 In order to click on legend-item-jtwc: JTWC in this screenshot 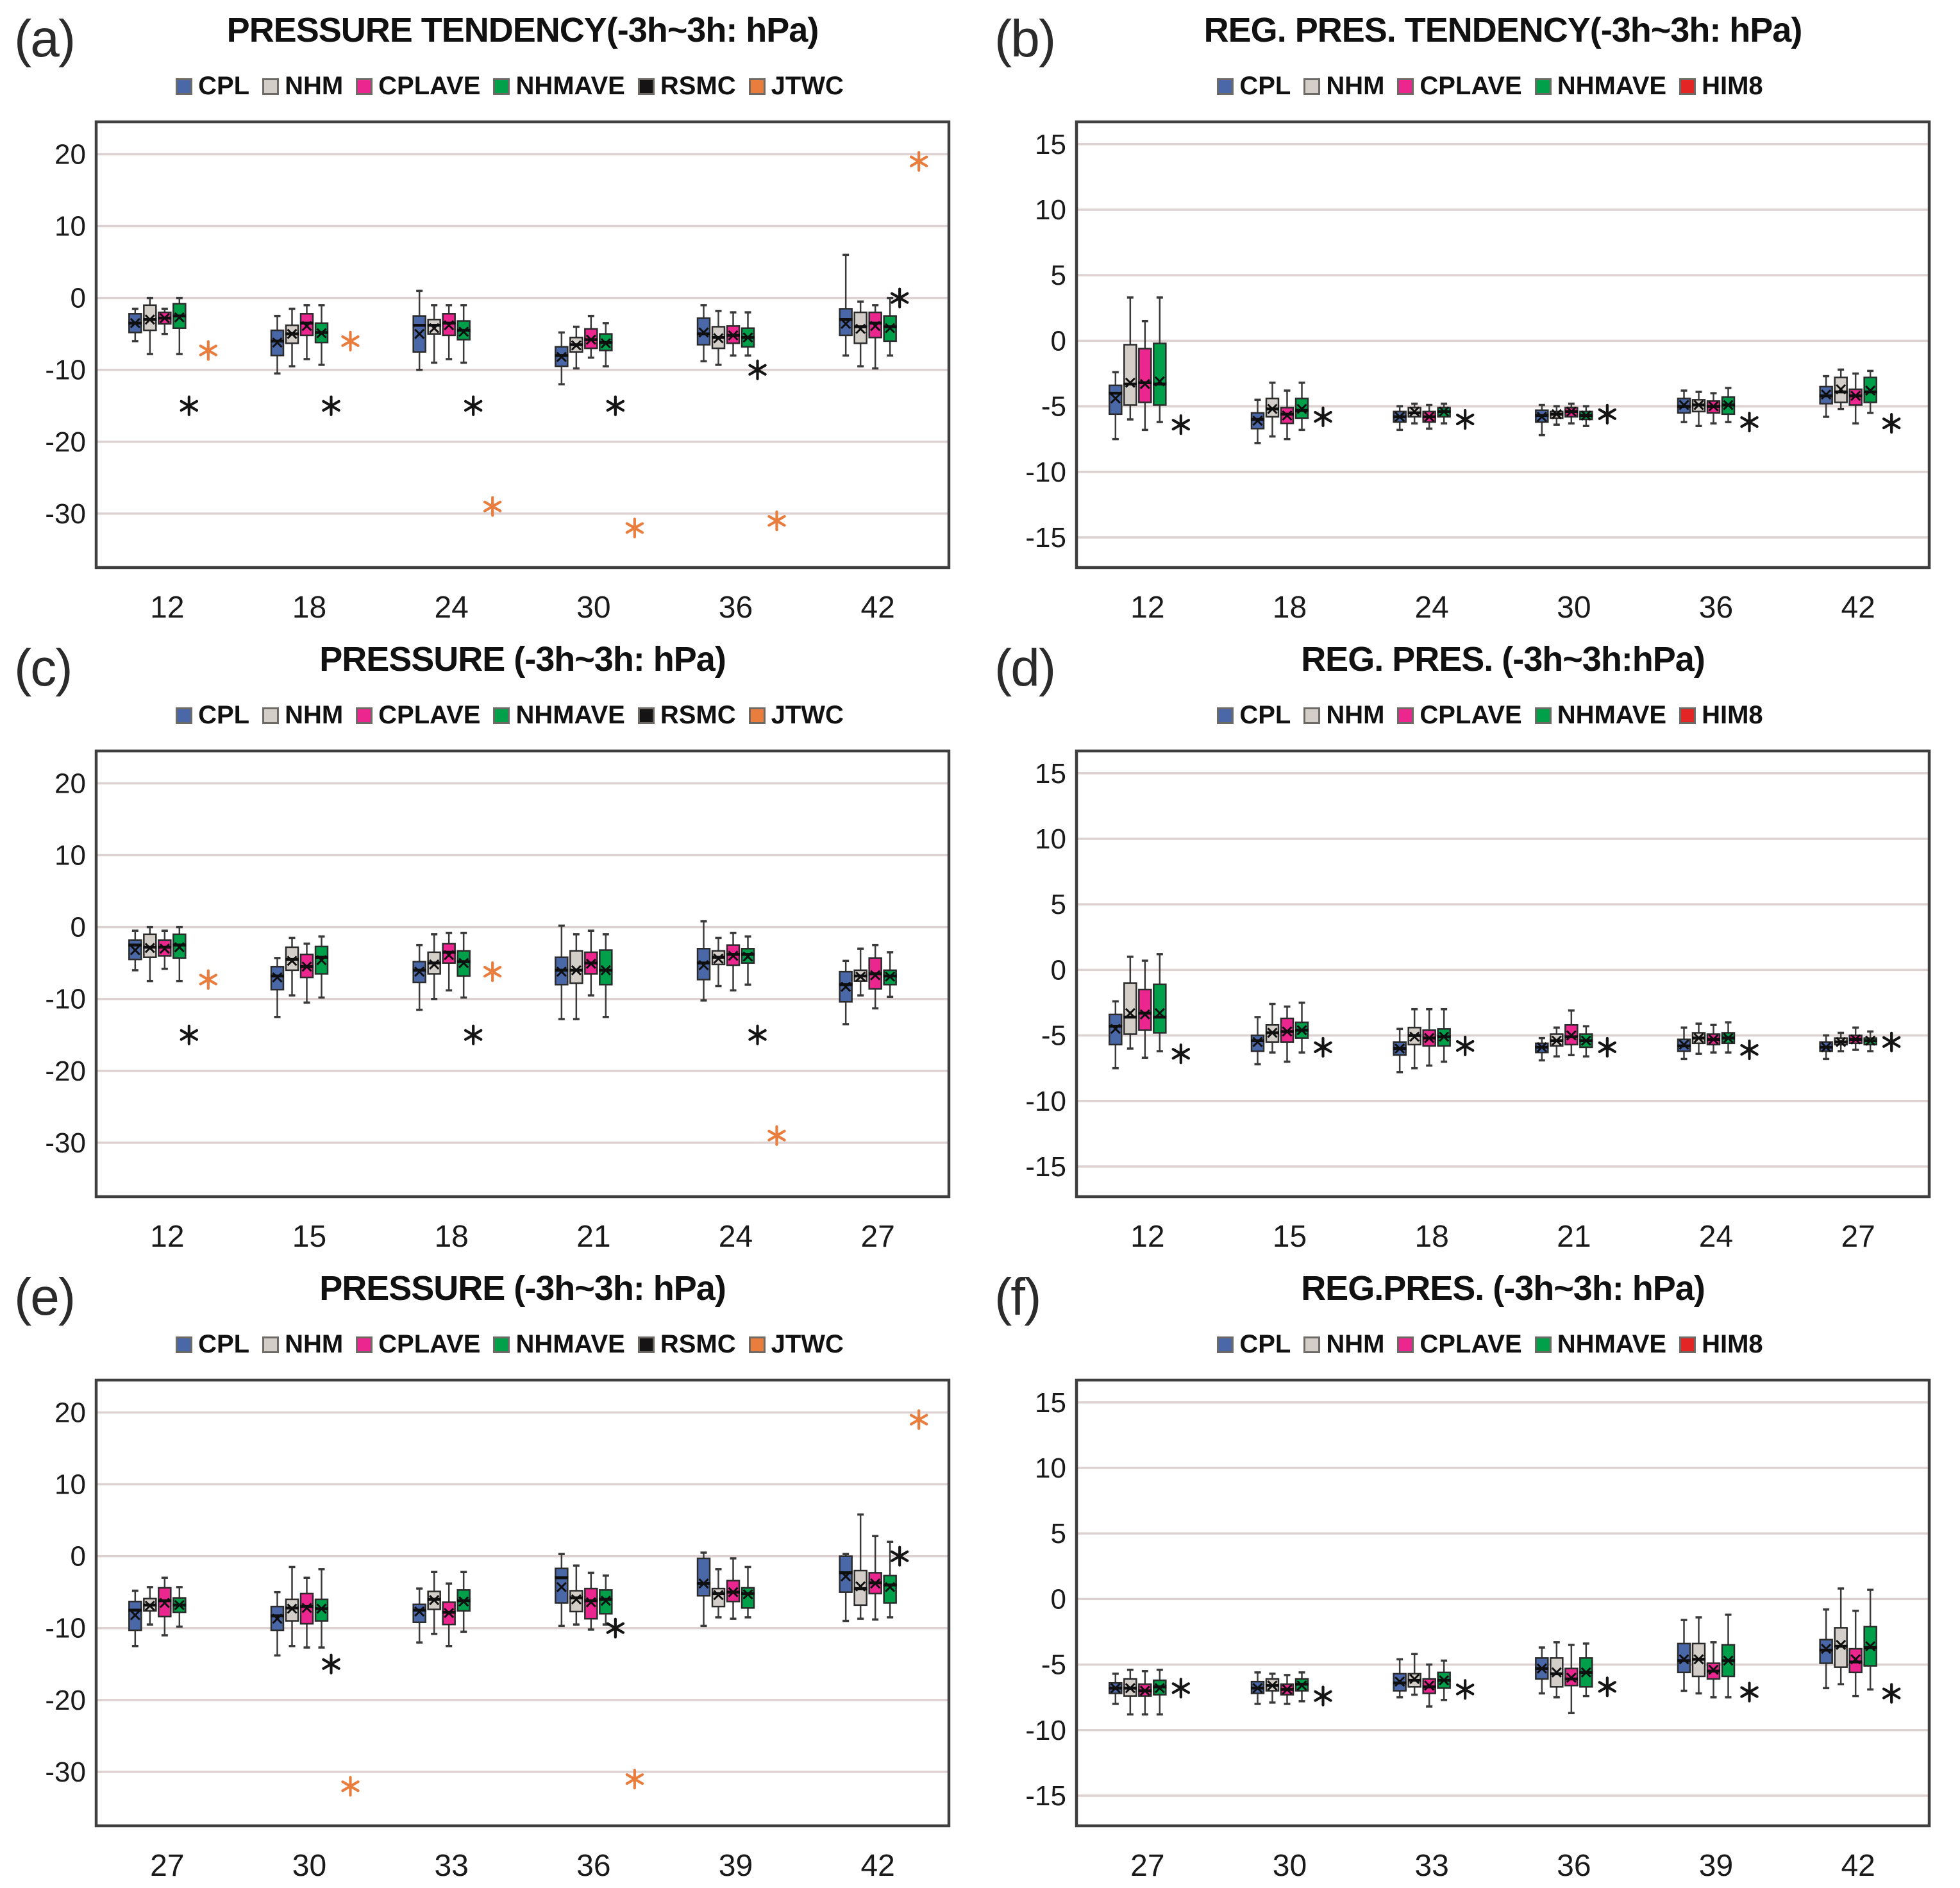, I will do `click(796, 1344)`.